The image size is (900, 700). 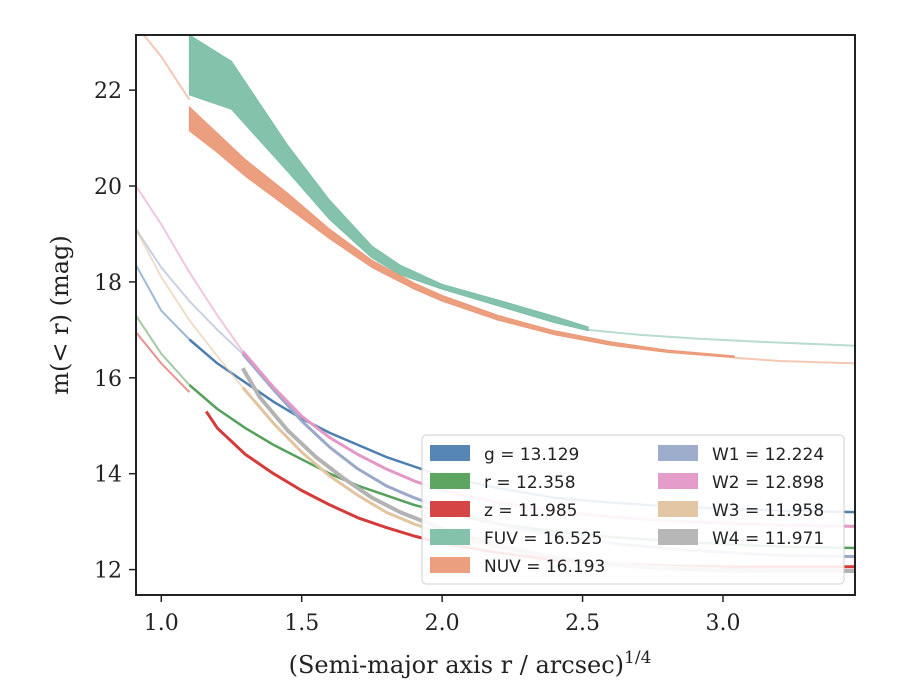 What do you see at coordinates (768, 483) in the screenshot?
I see `legend-label: W2 = 12.898` at bounding box center [768, 483].